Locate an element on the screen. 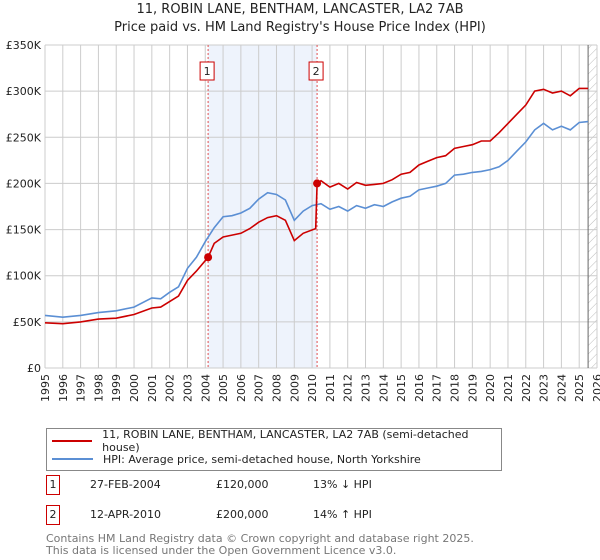 Image resolution: width=600 pixels, height=560 pixels. transaction-marker: 1 is located at coordinates (53, 485).